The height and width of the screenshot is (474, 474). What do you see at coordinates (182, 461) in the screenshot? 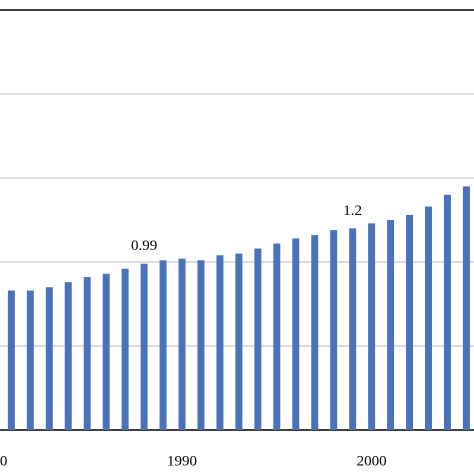
I see `x-tick-label: 1990` at bounding box center [182, 461].